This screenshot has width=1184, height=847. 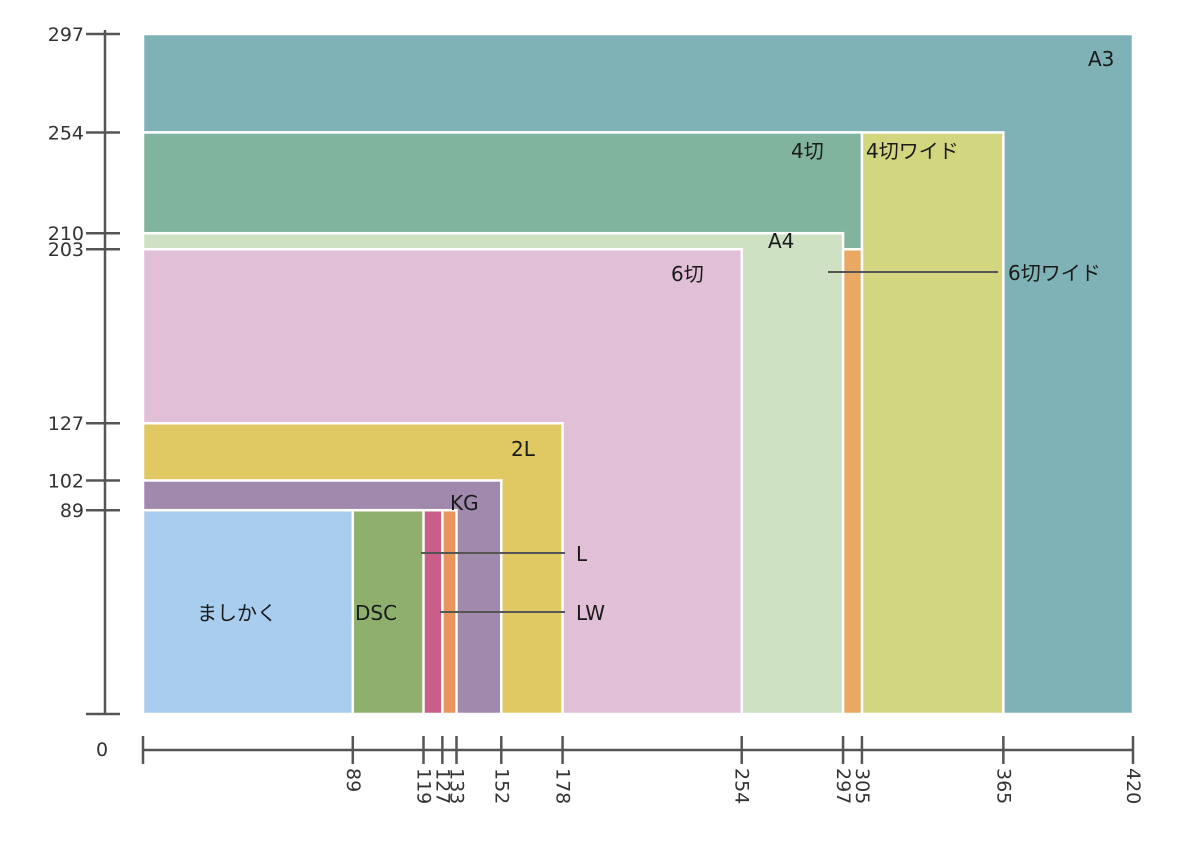 I want to click on y-tick-label-297: 297, so click(x=66, y=35).